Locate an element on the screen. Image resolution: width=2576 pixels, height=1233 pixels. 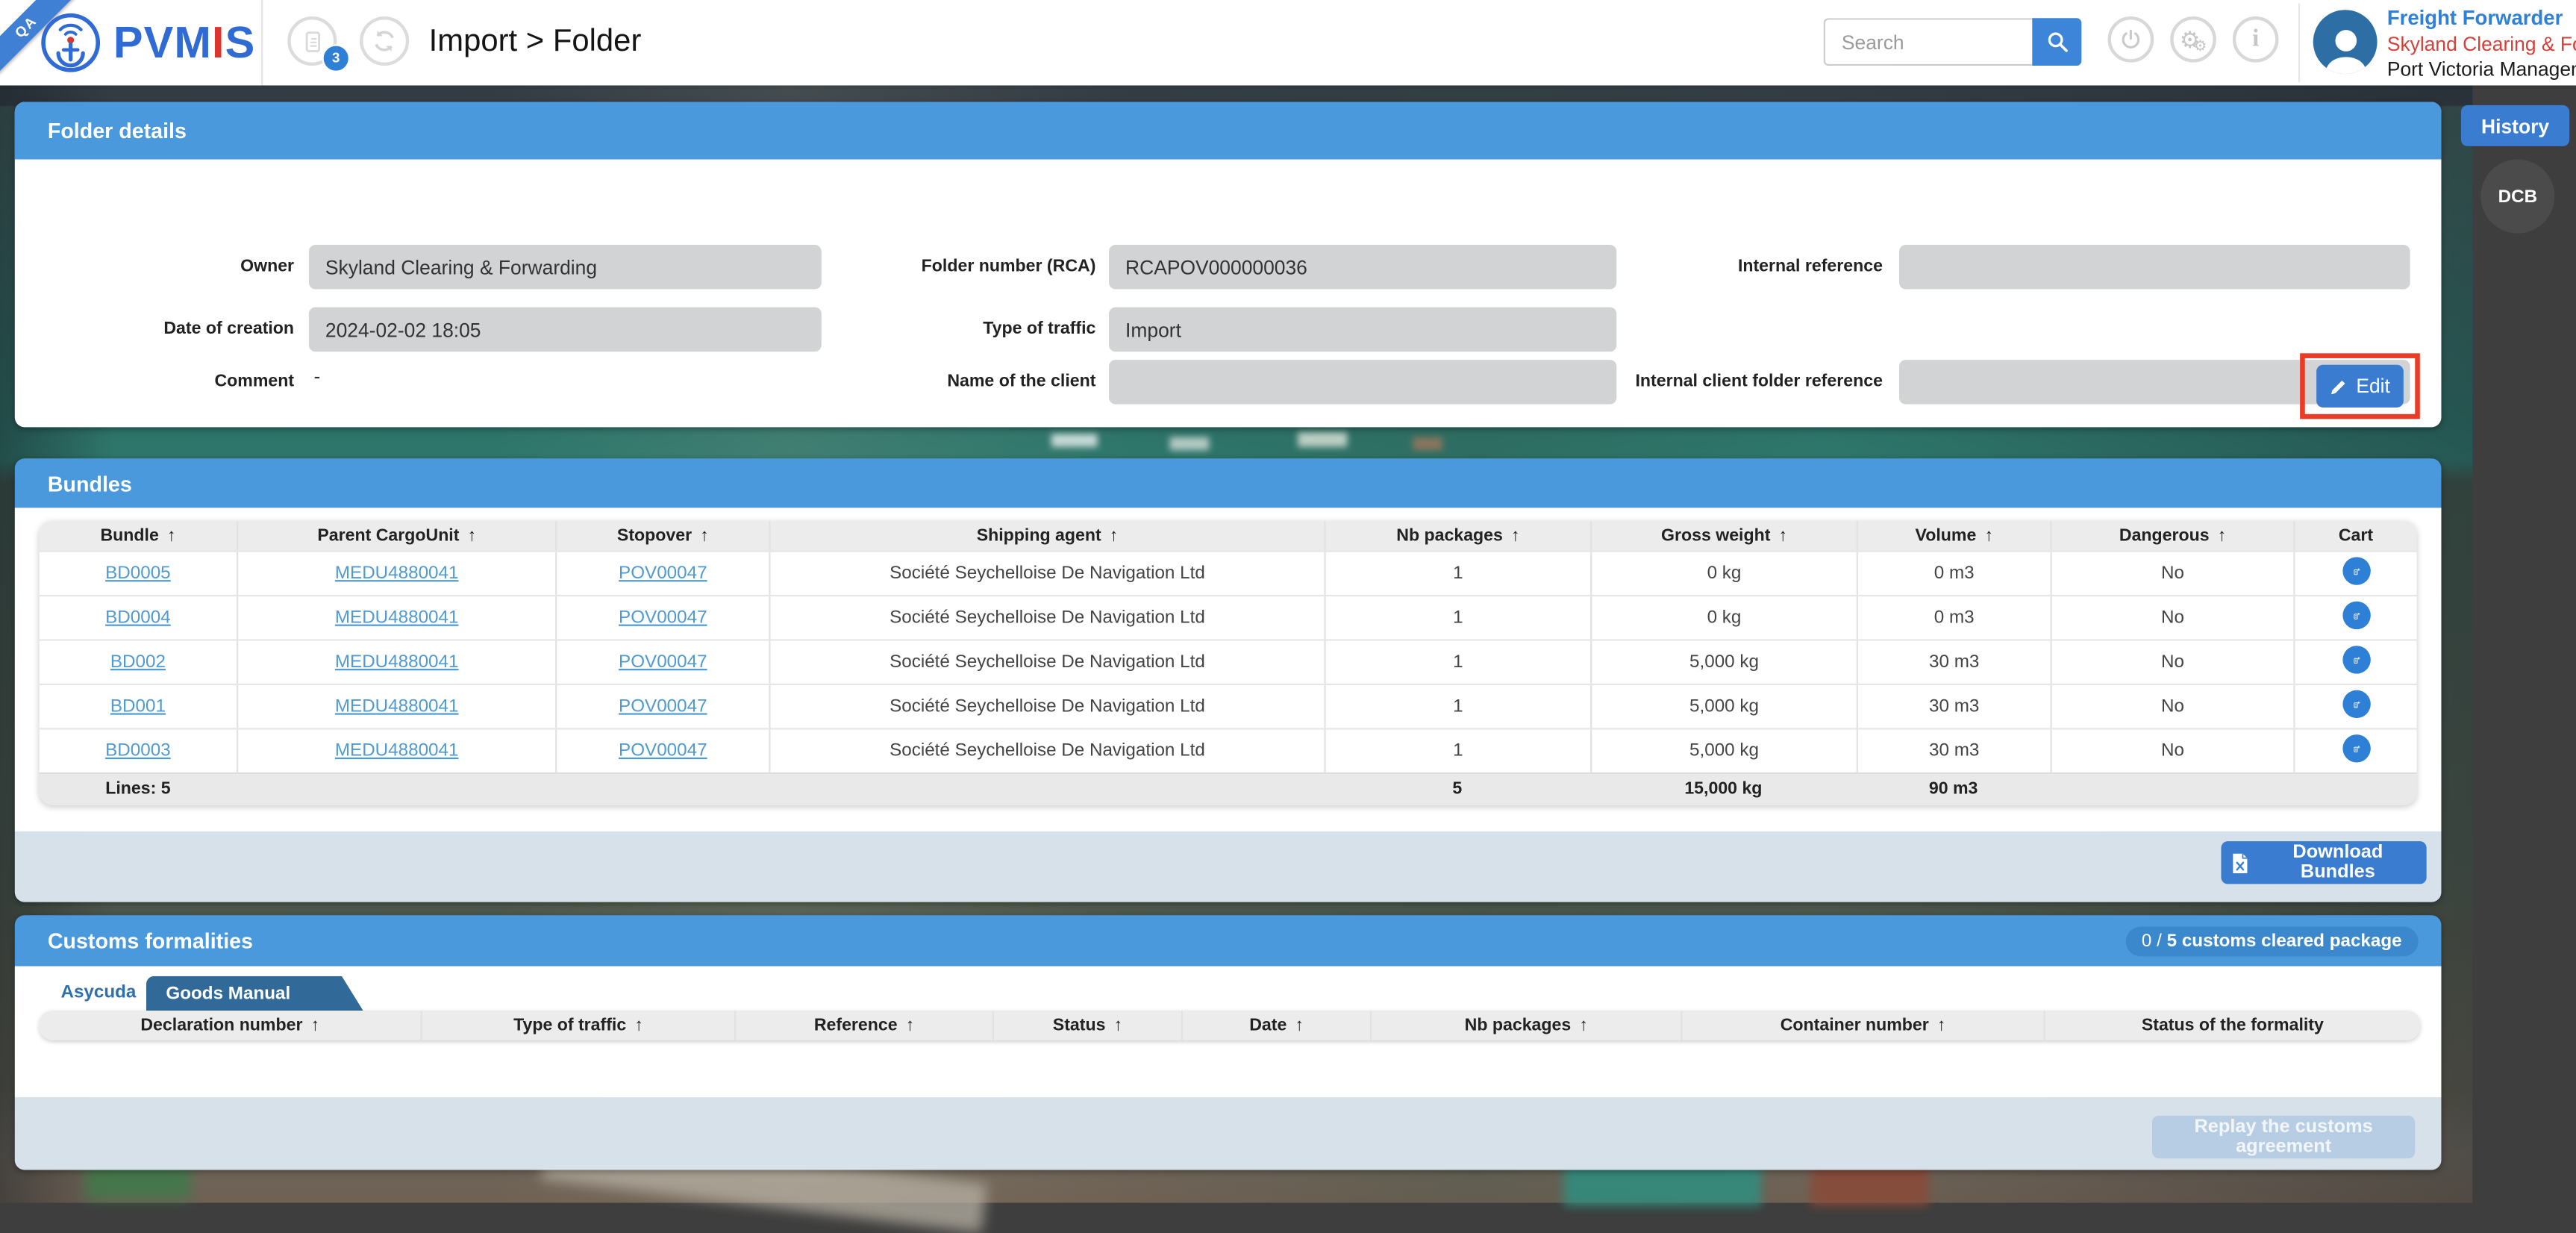
search-button is located at coordinates (2057, 42).